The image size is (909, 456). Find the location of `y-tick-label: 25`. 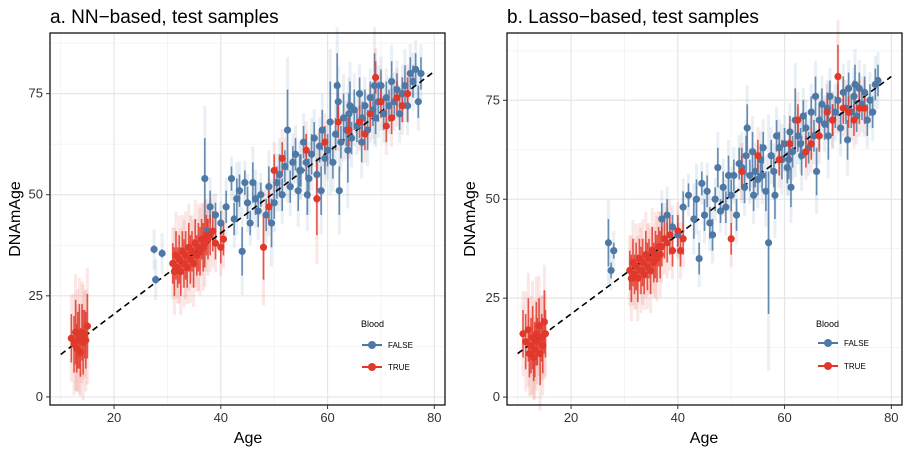

y-tick-label: 25 is located at coordinates (36, 295).